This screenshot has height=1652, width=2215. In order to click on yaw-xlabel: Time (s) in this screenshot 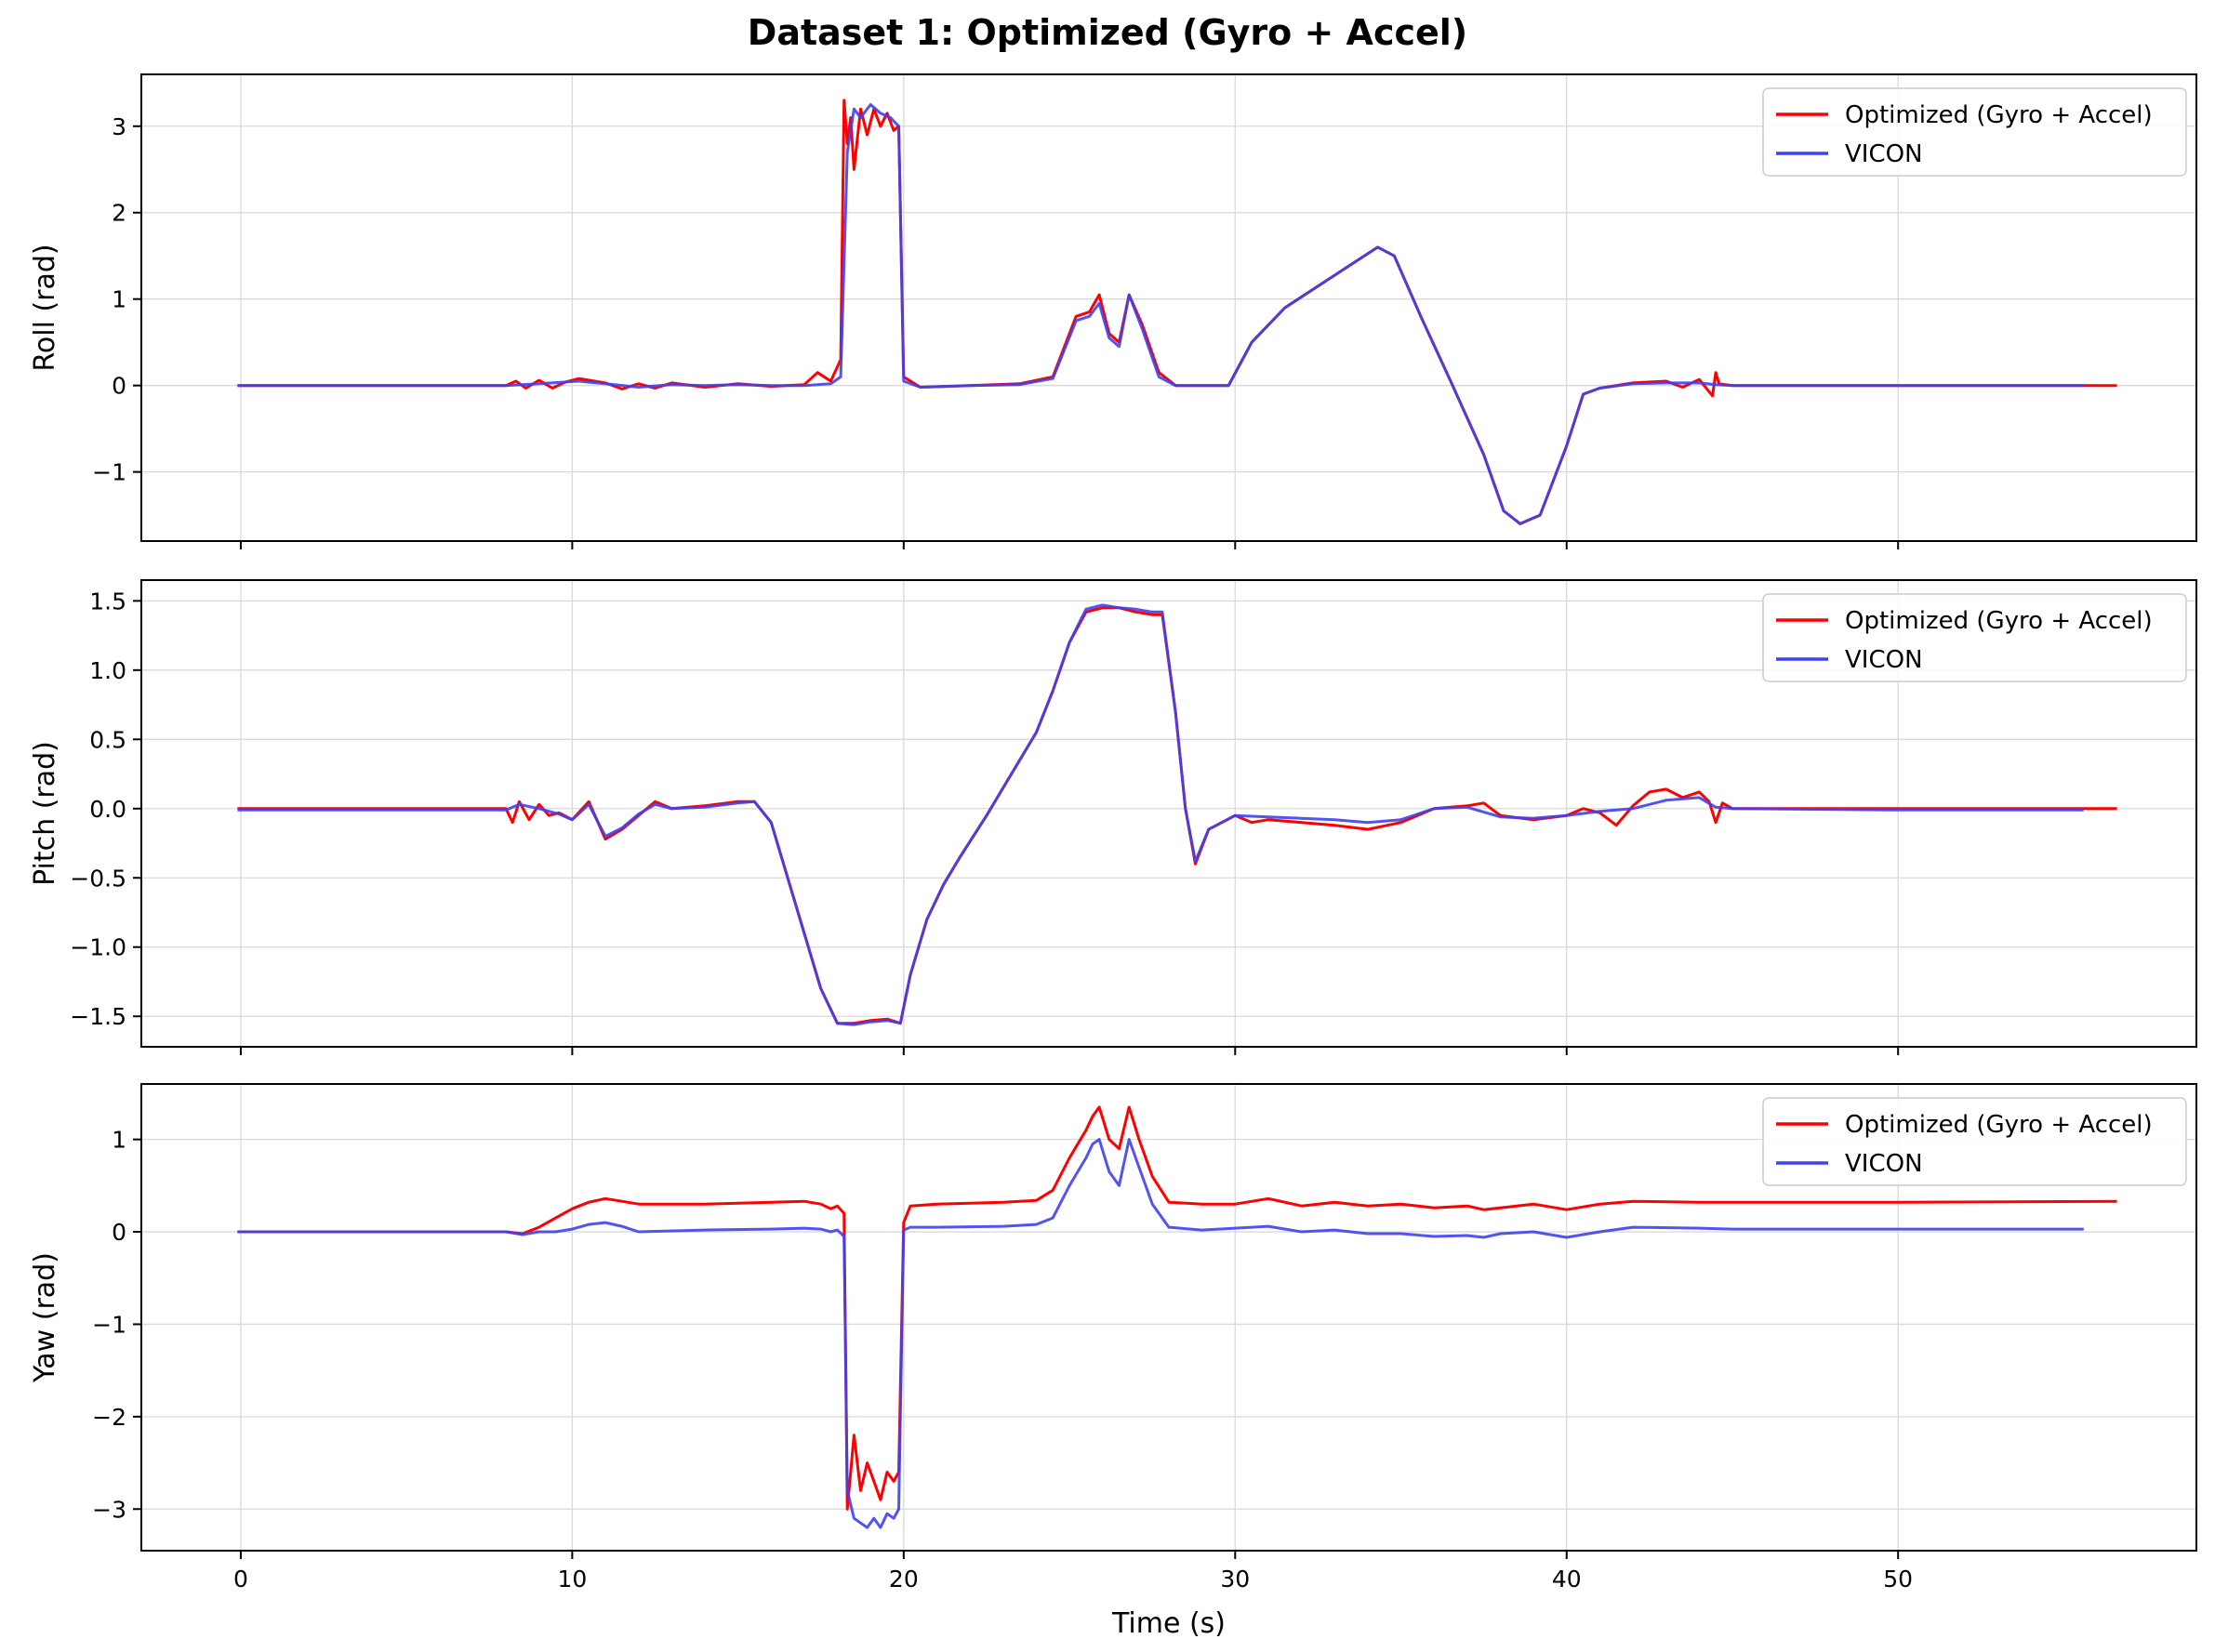, I will do `click(1168, 1623)`.